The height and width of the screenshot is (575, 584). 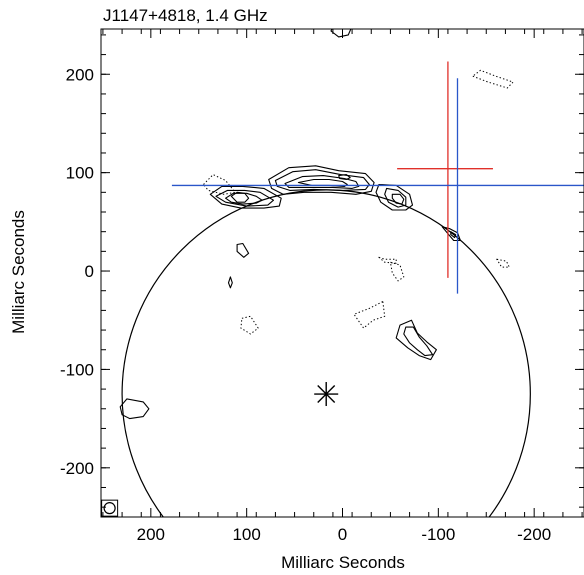 I want to click on beam-box, so click(x=110, y=508).